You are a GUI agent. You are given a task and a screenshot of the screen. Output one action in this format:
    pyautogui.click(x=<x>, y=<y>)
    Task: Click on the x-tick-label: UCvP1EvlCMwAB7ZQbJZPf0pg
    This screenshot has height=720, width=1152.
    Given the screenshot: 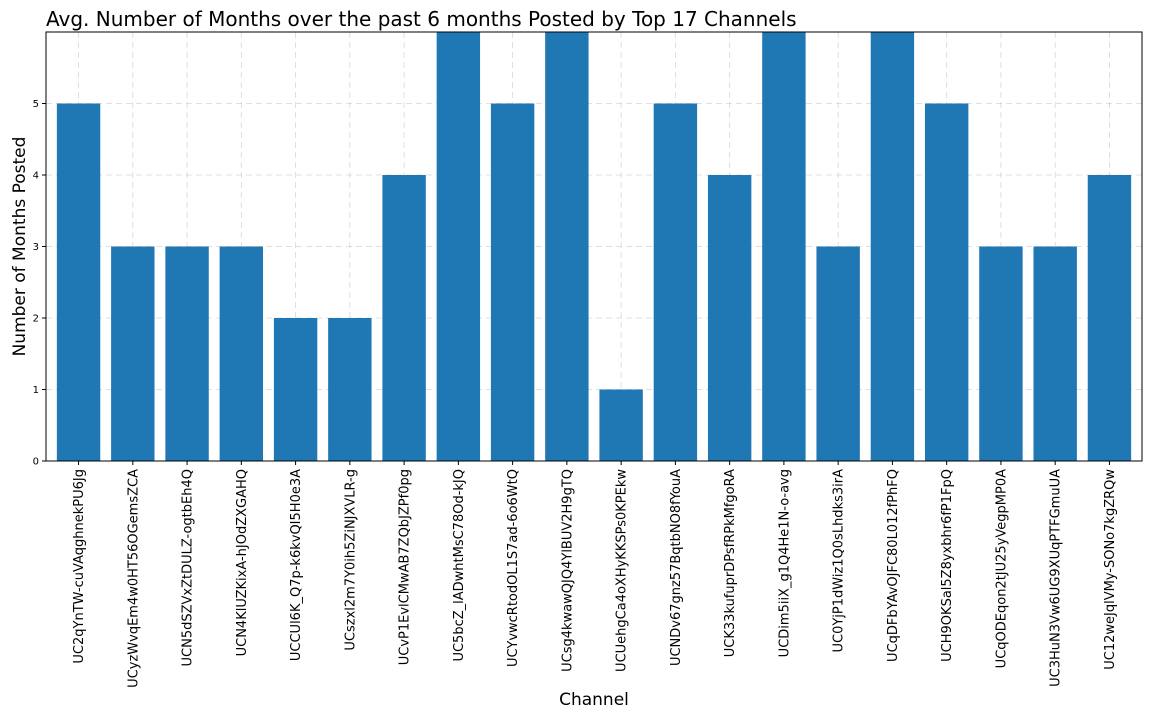 What is the action you would take?
    pyautogui.click(x=405, y=567)
    